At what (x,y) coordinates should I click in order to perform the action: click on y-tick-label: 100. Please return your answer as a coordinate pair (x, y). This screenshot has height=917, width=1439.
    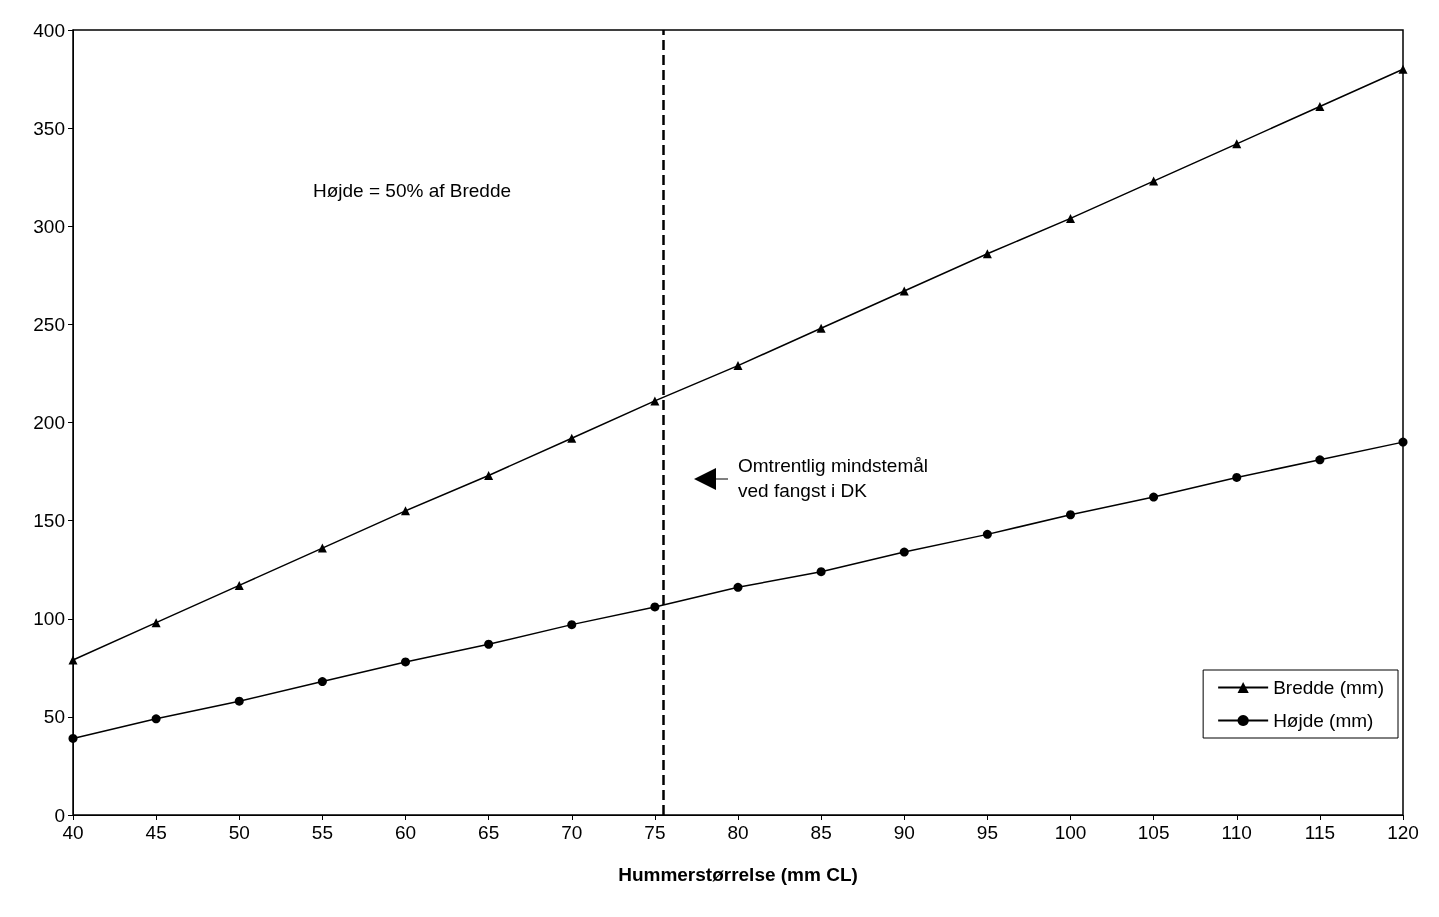
    Looking at the image, I should click on (49, 619).